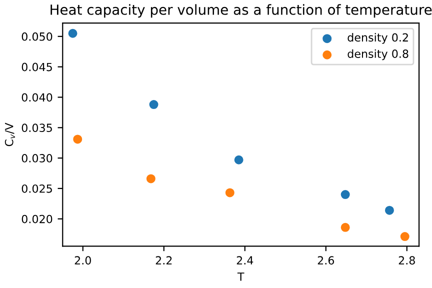  Describe the element at coordinates (37, 36) in the screenshot. I see `y-tick-label: 0.050` at that location.